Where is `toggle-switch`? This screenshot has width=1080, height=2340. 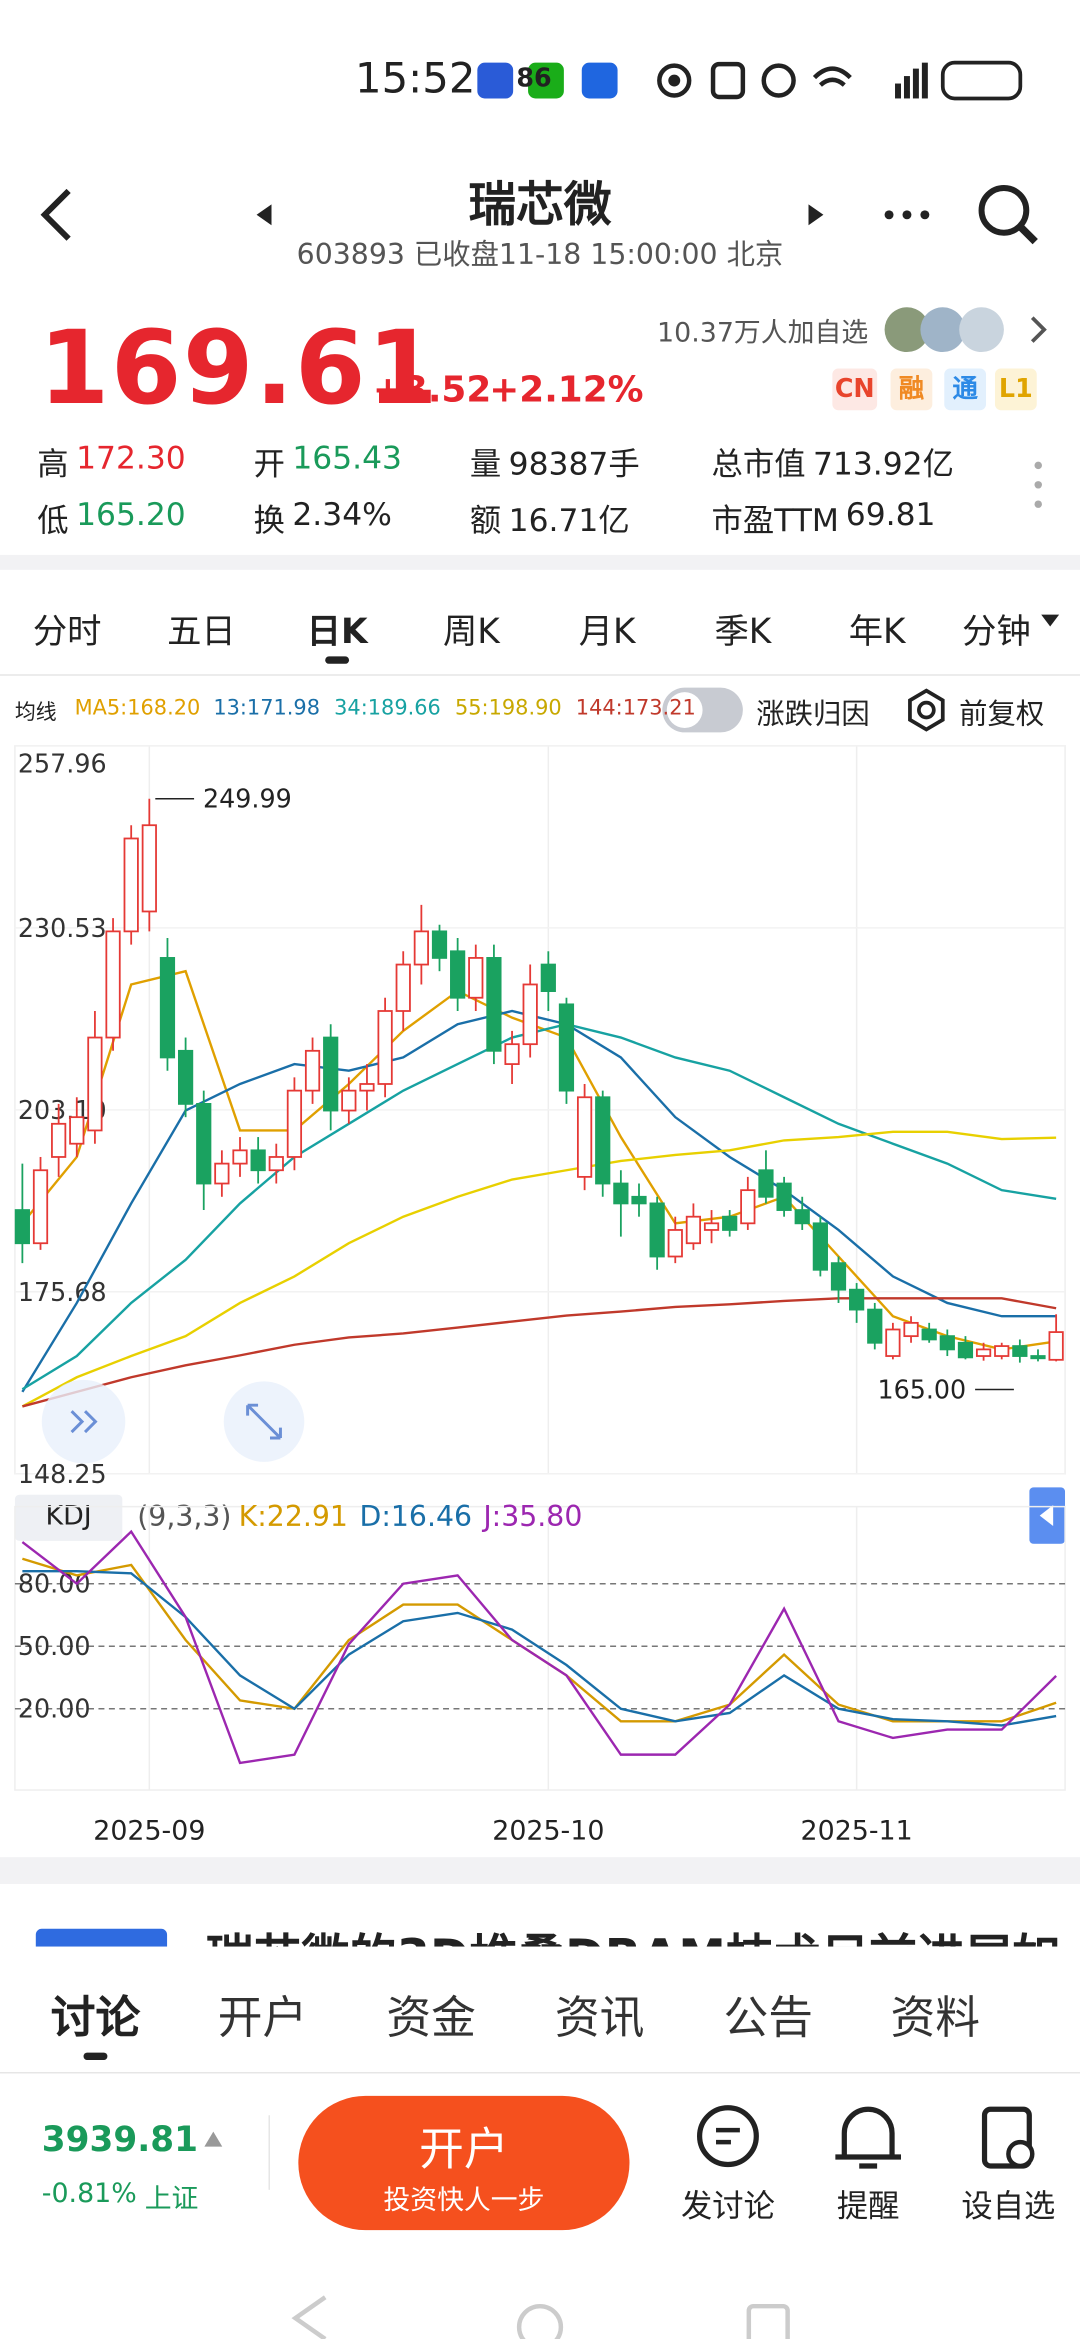
toggle-switch is located at coordinates (703, 710).